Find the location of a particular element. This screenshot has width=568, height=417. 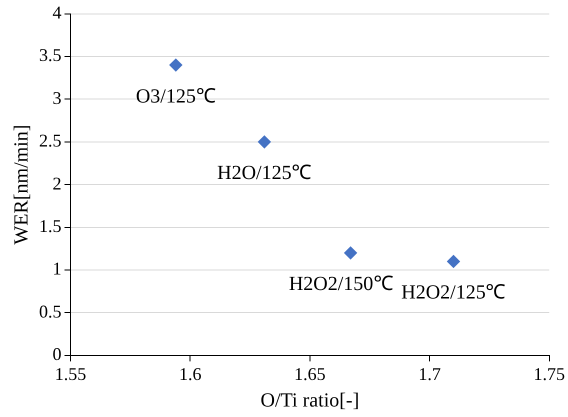

x-tick-label: 1.65 is located at coordinates (310, 374).